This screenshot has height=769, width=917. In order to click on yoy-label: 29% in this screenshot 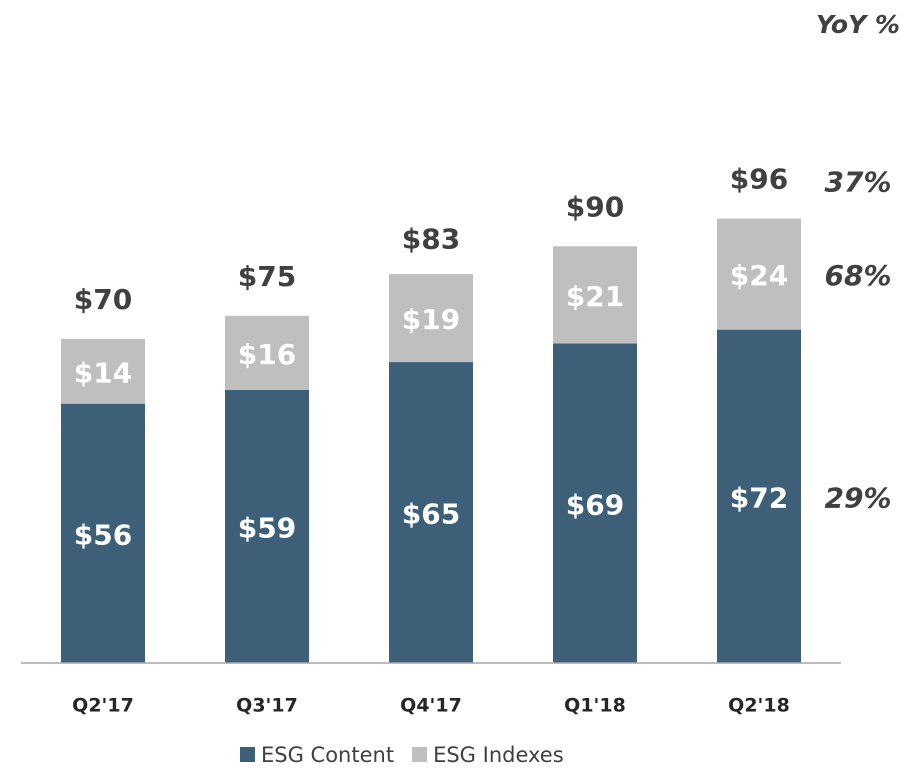, I will do `click(857, 497)`.